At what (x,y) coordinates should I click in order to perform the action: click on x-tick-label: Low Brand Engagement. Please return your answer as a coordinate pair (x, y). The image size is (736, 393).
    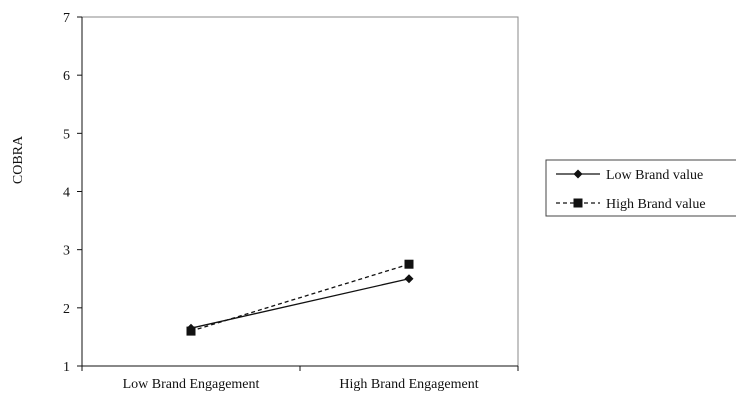
    Looking at the image, I should click on (191, 384).